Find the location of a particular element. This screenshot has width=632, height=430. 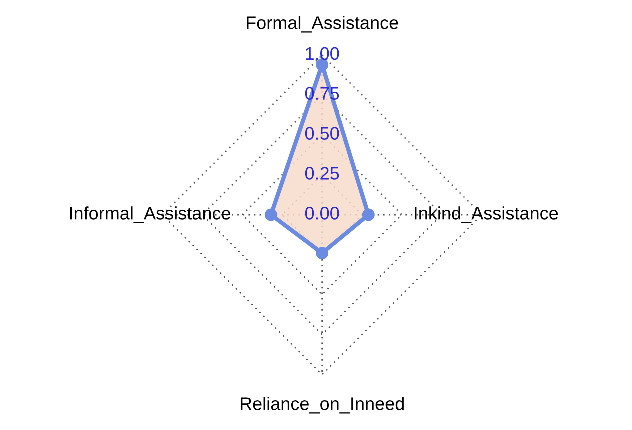

y-tick-label: 0.00 is located at coordinates (322, 213).